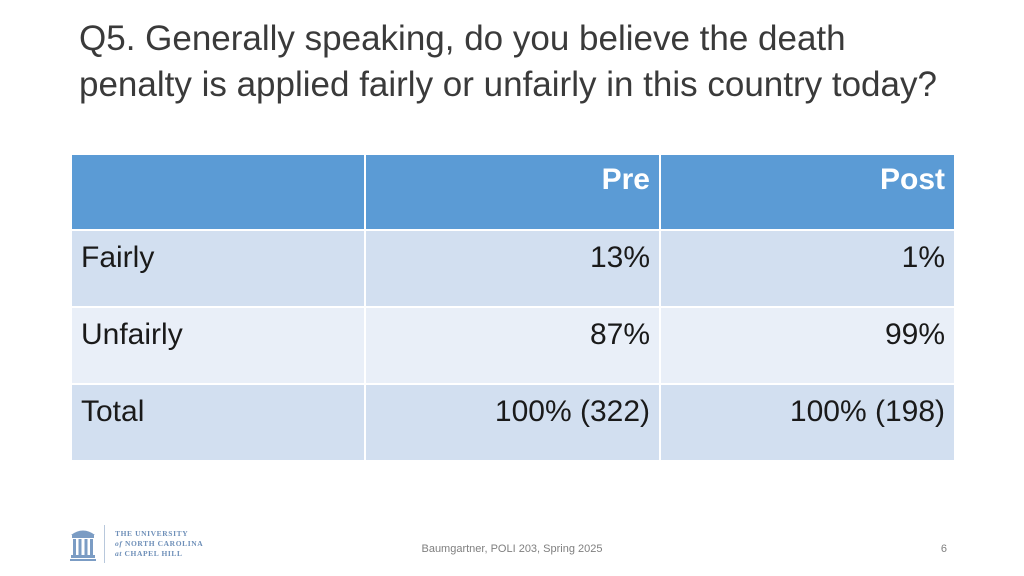 The height and width of the screenshot is (576, 1024). Describe the element at coordinates (807, 192) in the screenshot. I see `header-cell-post: Post` at that location.